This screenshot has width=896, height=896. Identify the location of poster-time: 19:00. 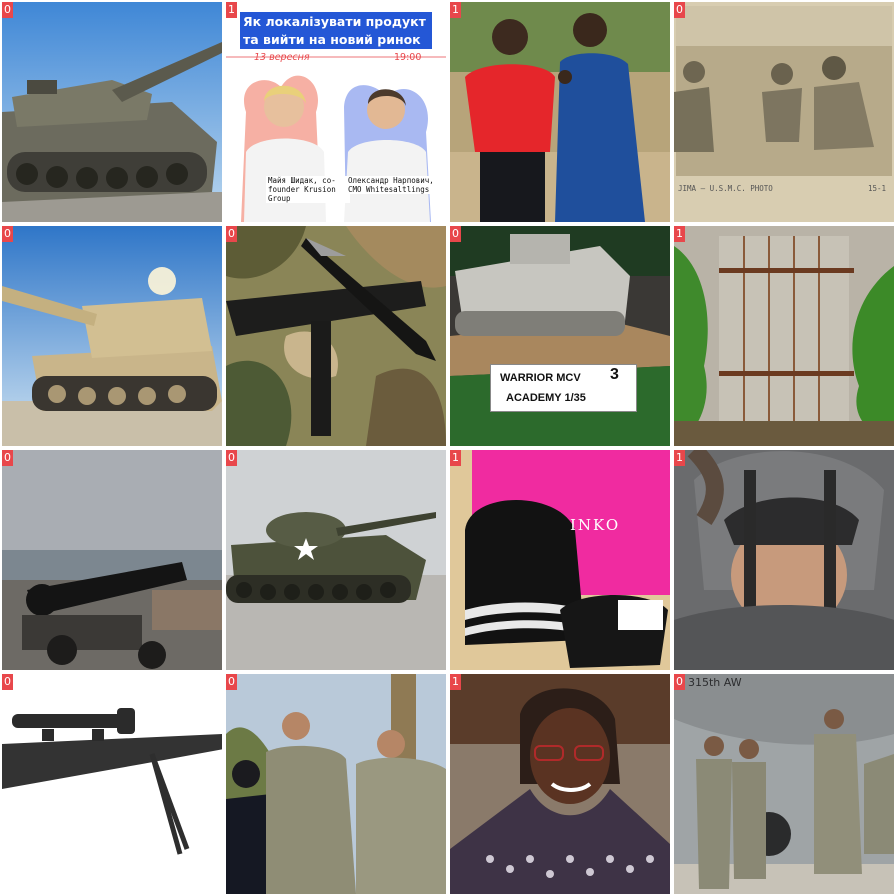
(408, 57).